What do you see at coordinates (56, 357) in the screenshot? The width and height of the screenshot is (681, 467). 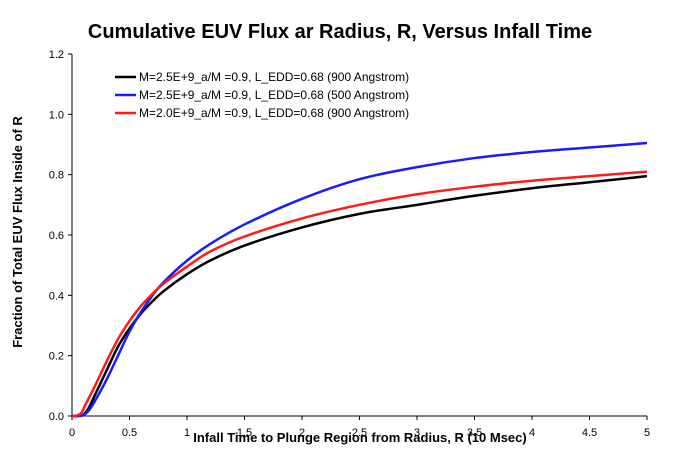 I see `y-tick-label: 0.2` at bounding box center [56, 357].